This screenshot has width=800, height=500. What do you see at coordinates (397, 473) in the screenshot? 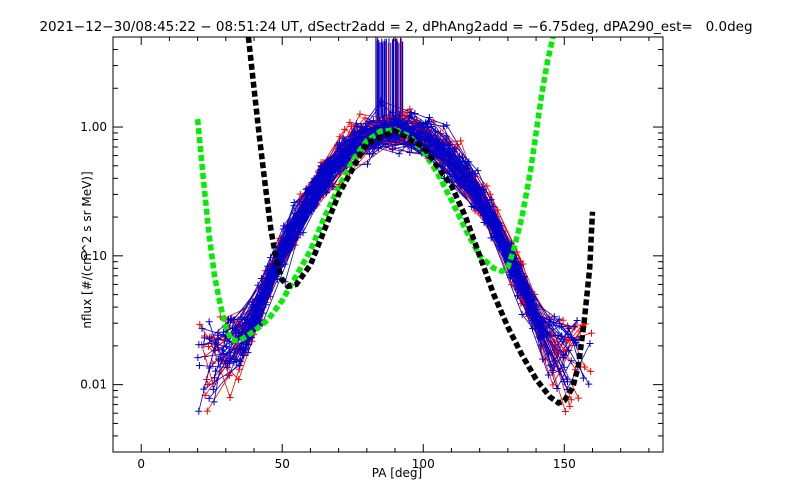
I see `x-axis-label: PA [deg]` at bounding box center [397, 473].